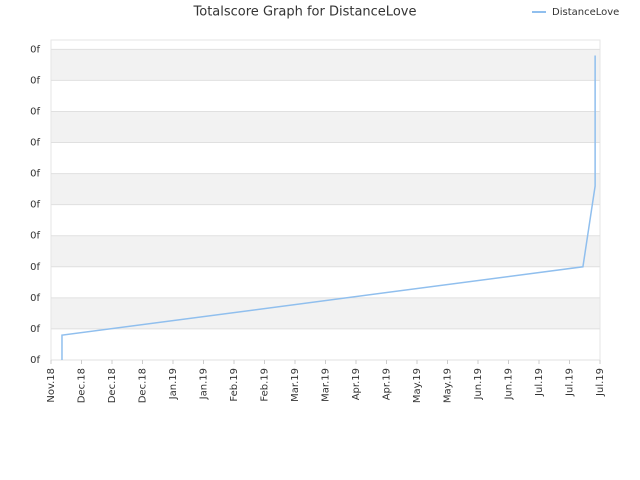 This screenshot has width=640, height=480. What do you see at coordinates (51, 385) in the screenshot?
I see `x-tick-label: Nov.18` at bounding box center [51, 385].